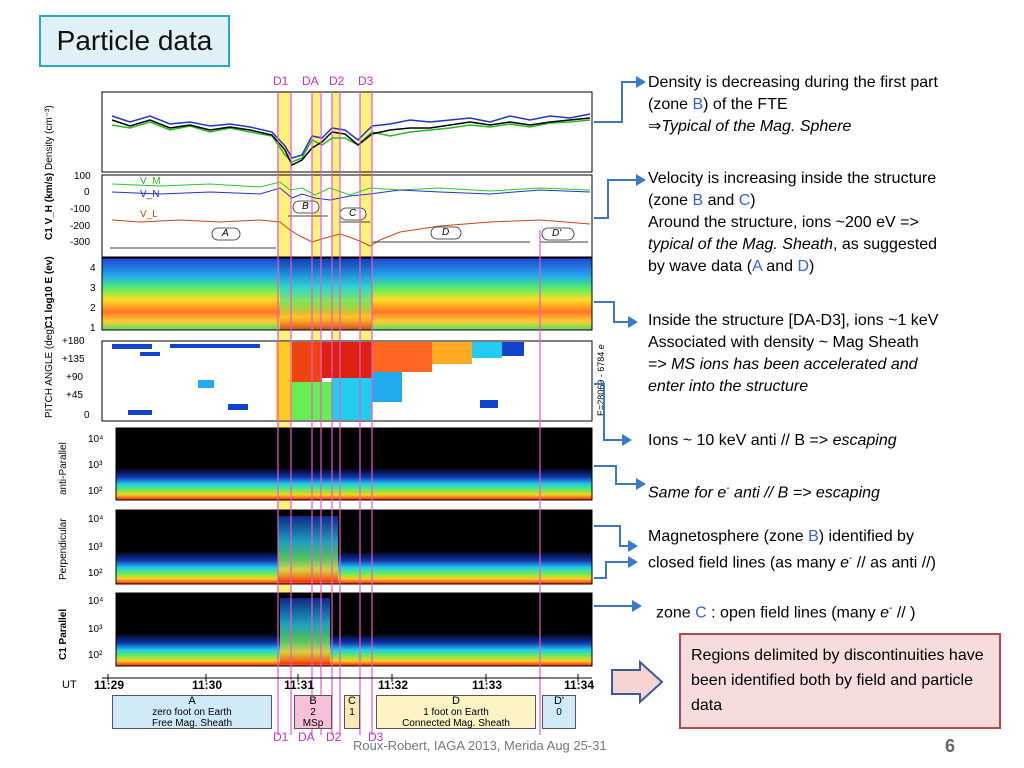 This screenshot has height=768, width=1024. What do you see at coordinates (310, 81) in the screenshot?
I see `disc-label-top: DA` at bounding box center [310, 81].